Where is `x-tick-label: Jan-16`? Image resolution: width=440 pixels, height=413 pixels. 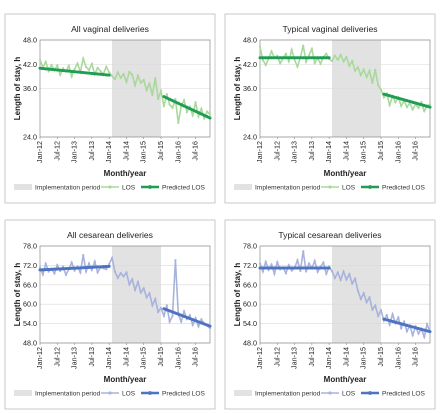
x-tick-label: Jan-16 is located at coordinates (397, 358).